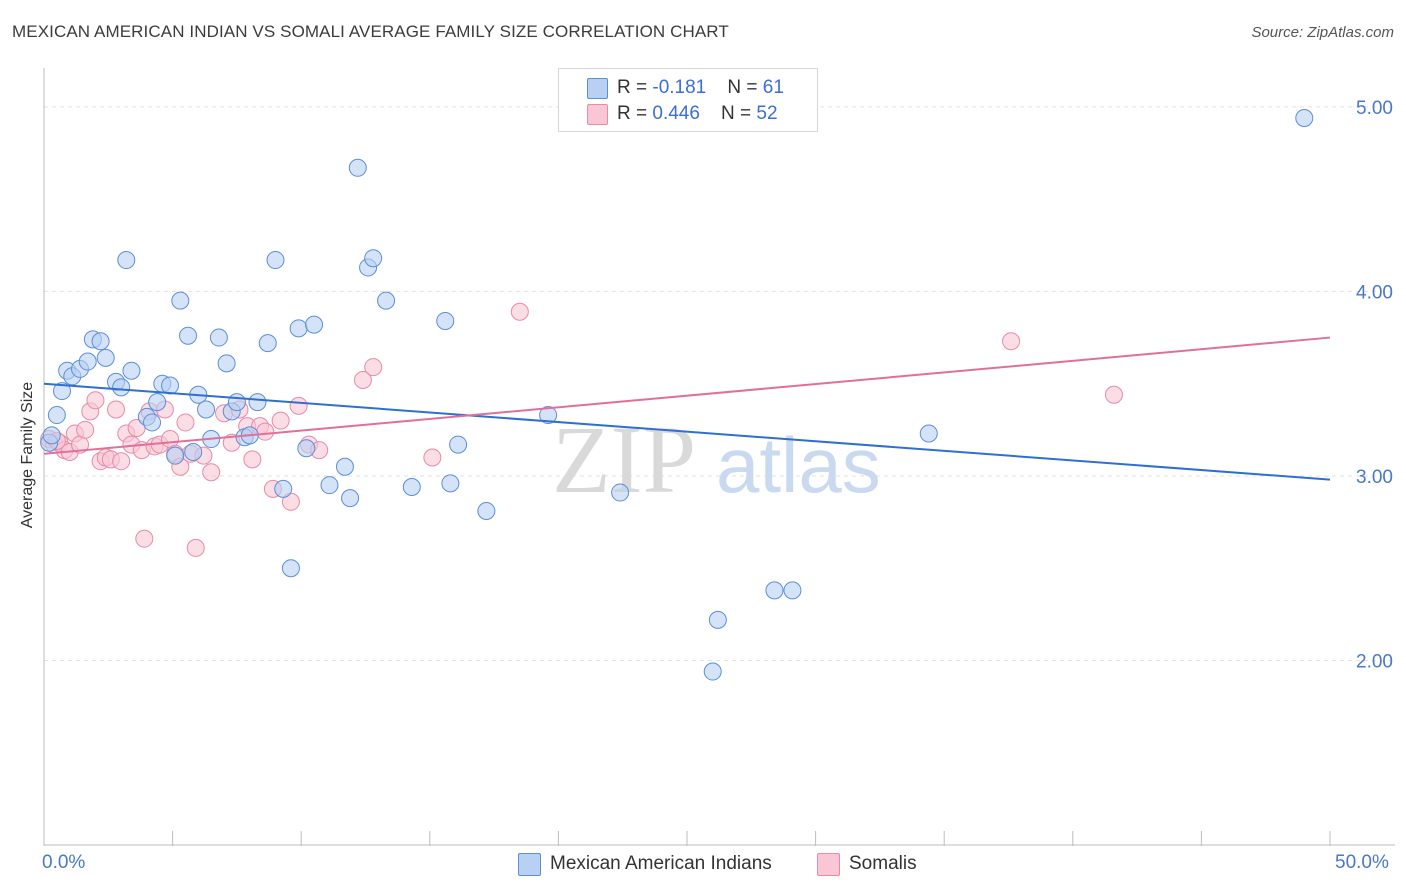 The image size is (1406, 892). What do you see at coordinates (1362, 862) in the screenshot?
I see `x-tick-label-max: 50.0%` at bounding box center [1362, 862].